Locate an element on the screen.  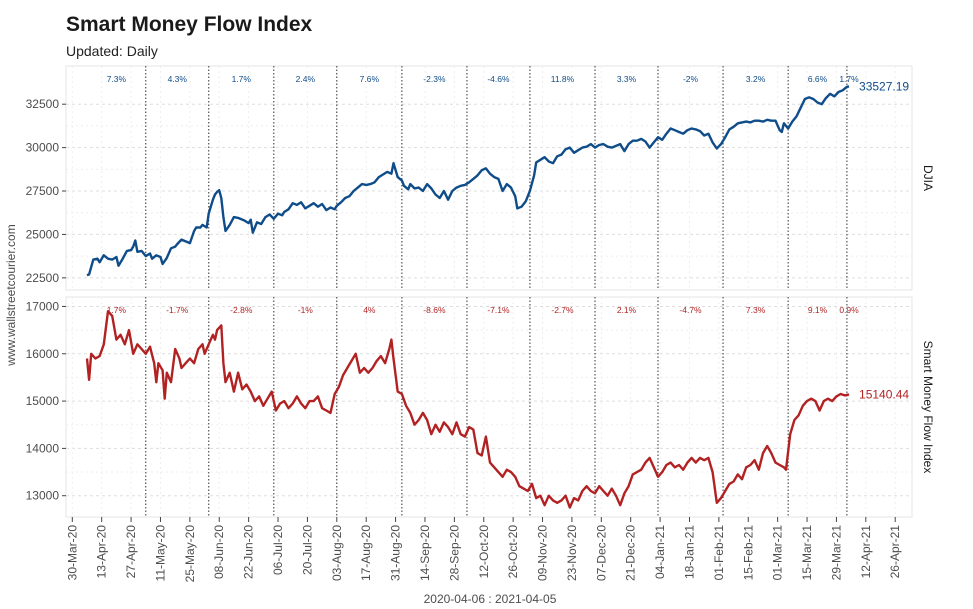
smfi-monthly-change: -2.7% is located at coordinates (562, 310).